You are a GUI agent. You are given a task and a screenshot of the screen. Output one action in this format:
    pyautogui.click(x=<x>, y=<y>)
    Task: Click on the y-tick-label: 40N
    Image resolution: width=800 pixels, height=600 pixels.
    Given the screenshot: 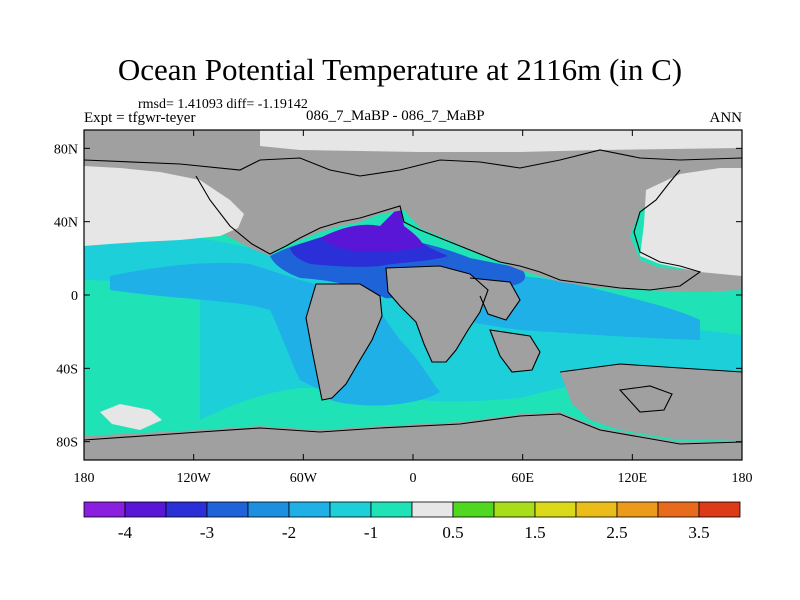 What is the action you would take?
    pyautogui.click(x=66, y=223)
    